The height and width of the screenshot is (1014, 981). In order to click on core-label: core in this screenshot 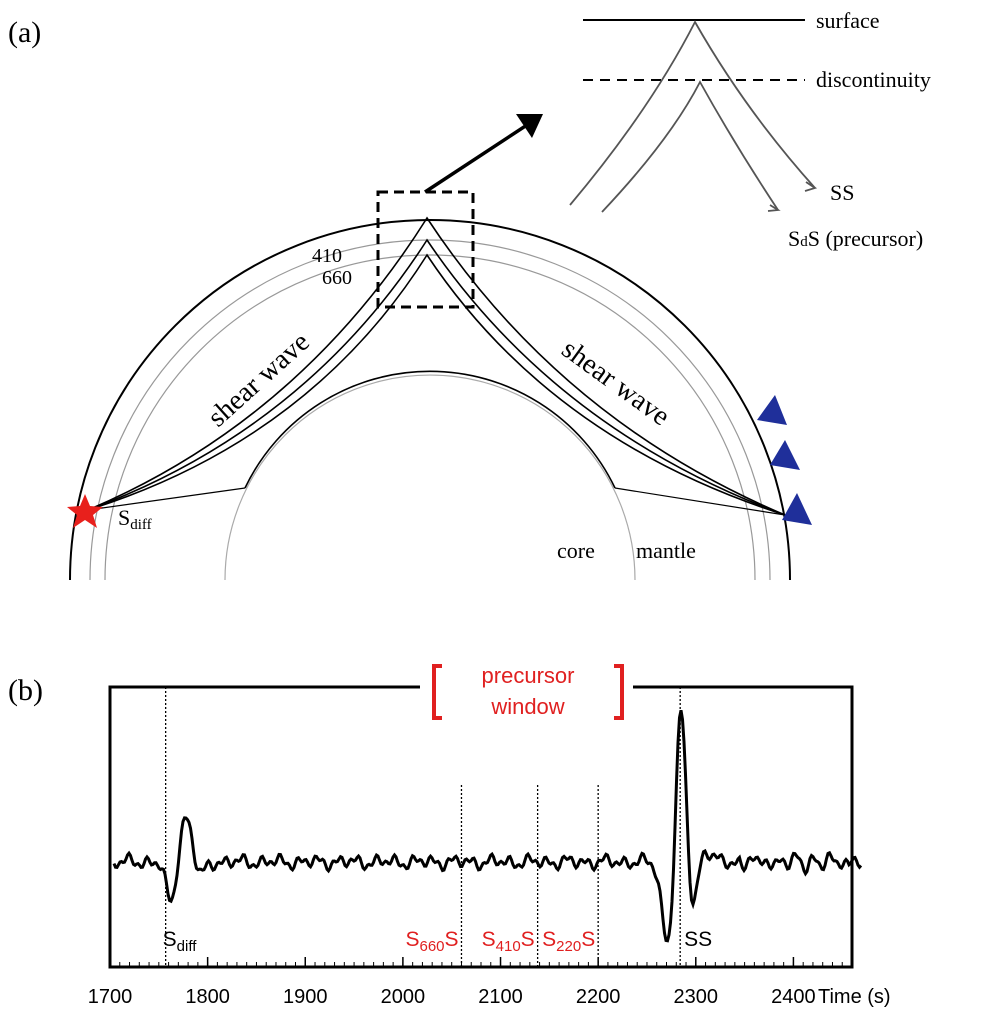, I will do `click(576, 550)`.